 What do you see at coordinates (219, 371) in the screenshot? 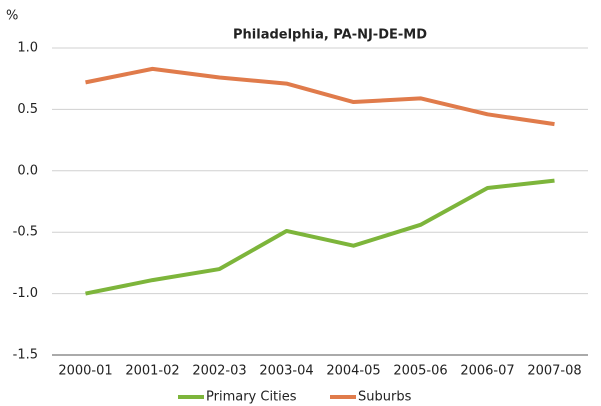
I see `x-tick-label: 2002-03` at bounding box center [219, 371].